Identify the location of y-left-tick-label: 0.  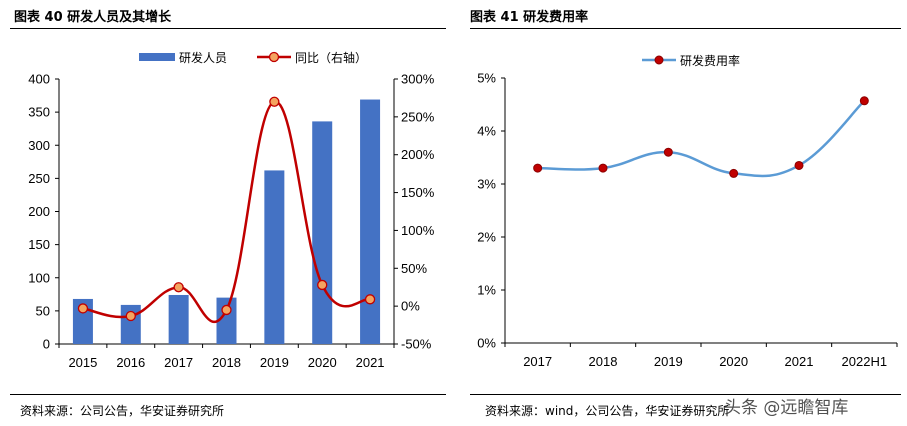
(46, 344).